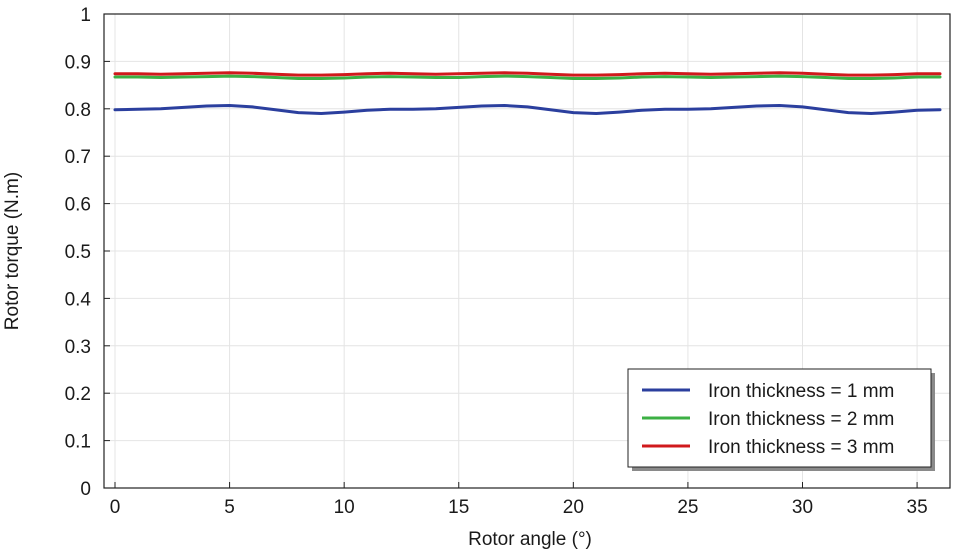 The height and width of the screenshot is (553, 956). I want to click on x-tick-label: 35, so click(917, 507).